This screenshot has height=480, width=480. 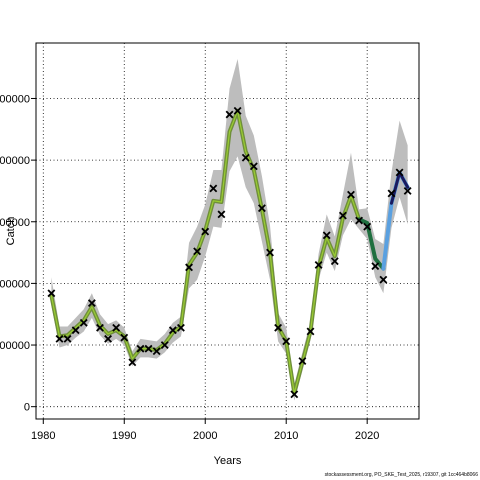 What do you see at coordinates (15, 346) in the screenshot?
I see `y-tick-label: 500000` at bounding box center [15, 346].